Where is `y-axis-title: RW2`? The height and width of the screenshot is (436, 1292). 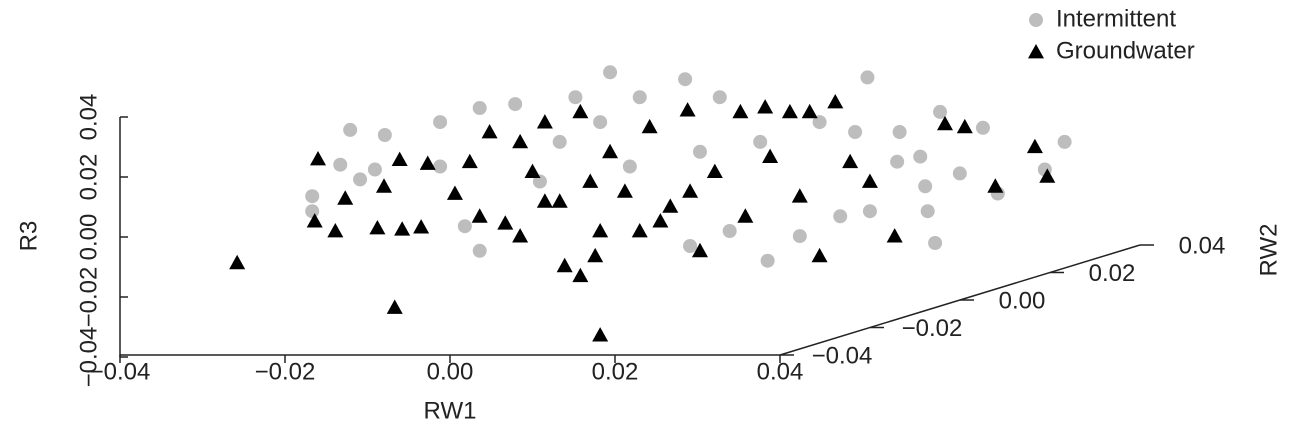
y-axis-title: RW2 is located at coordinates (1268, 250).